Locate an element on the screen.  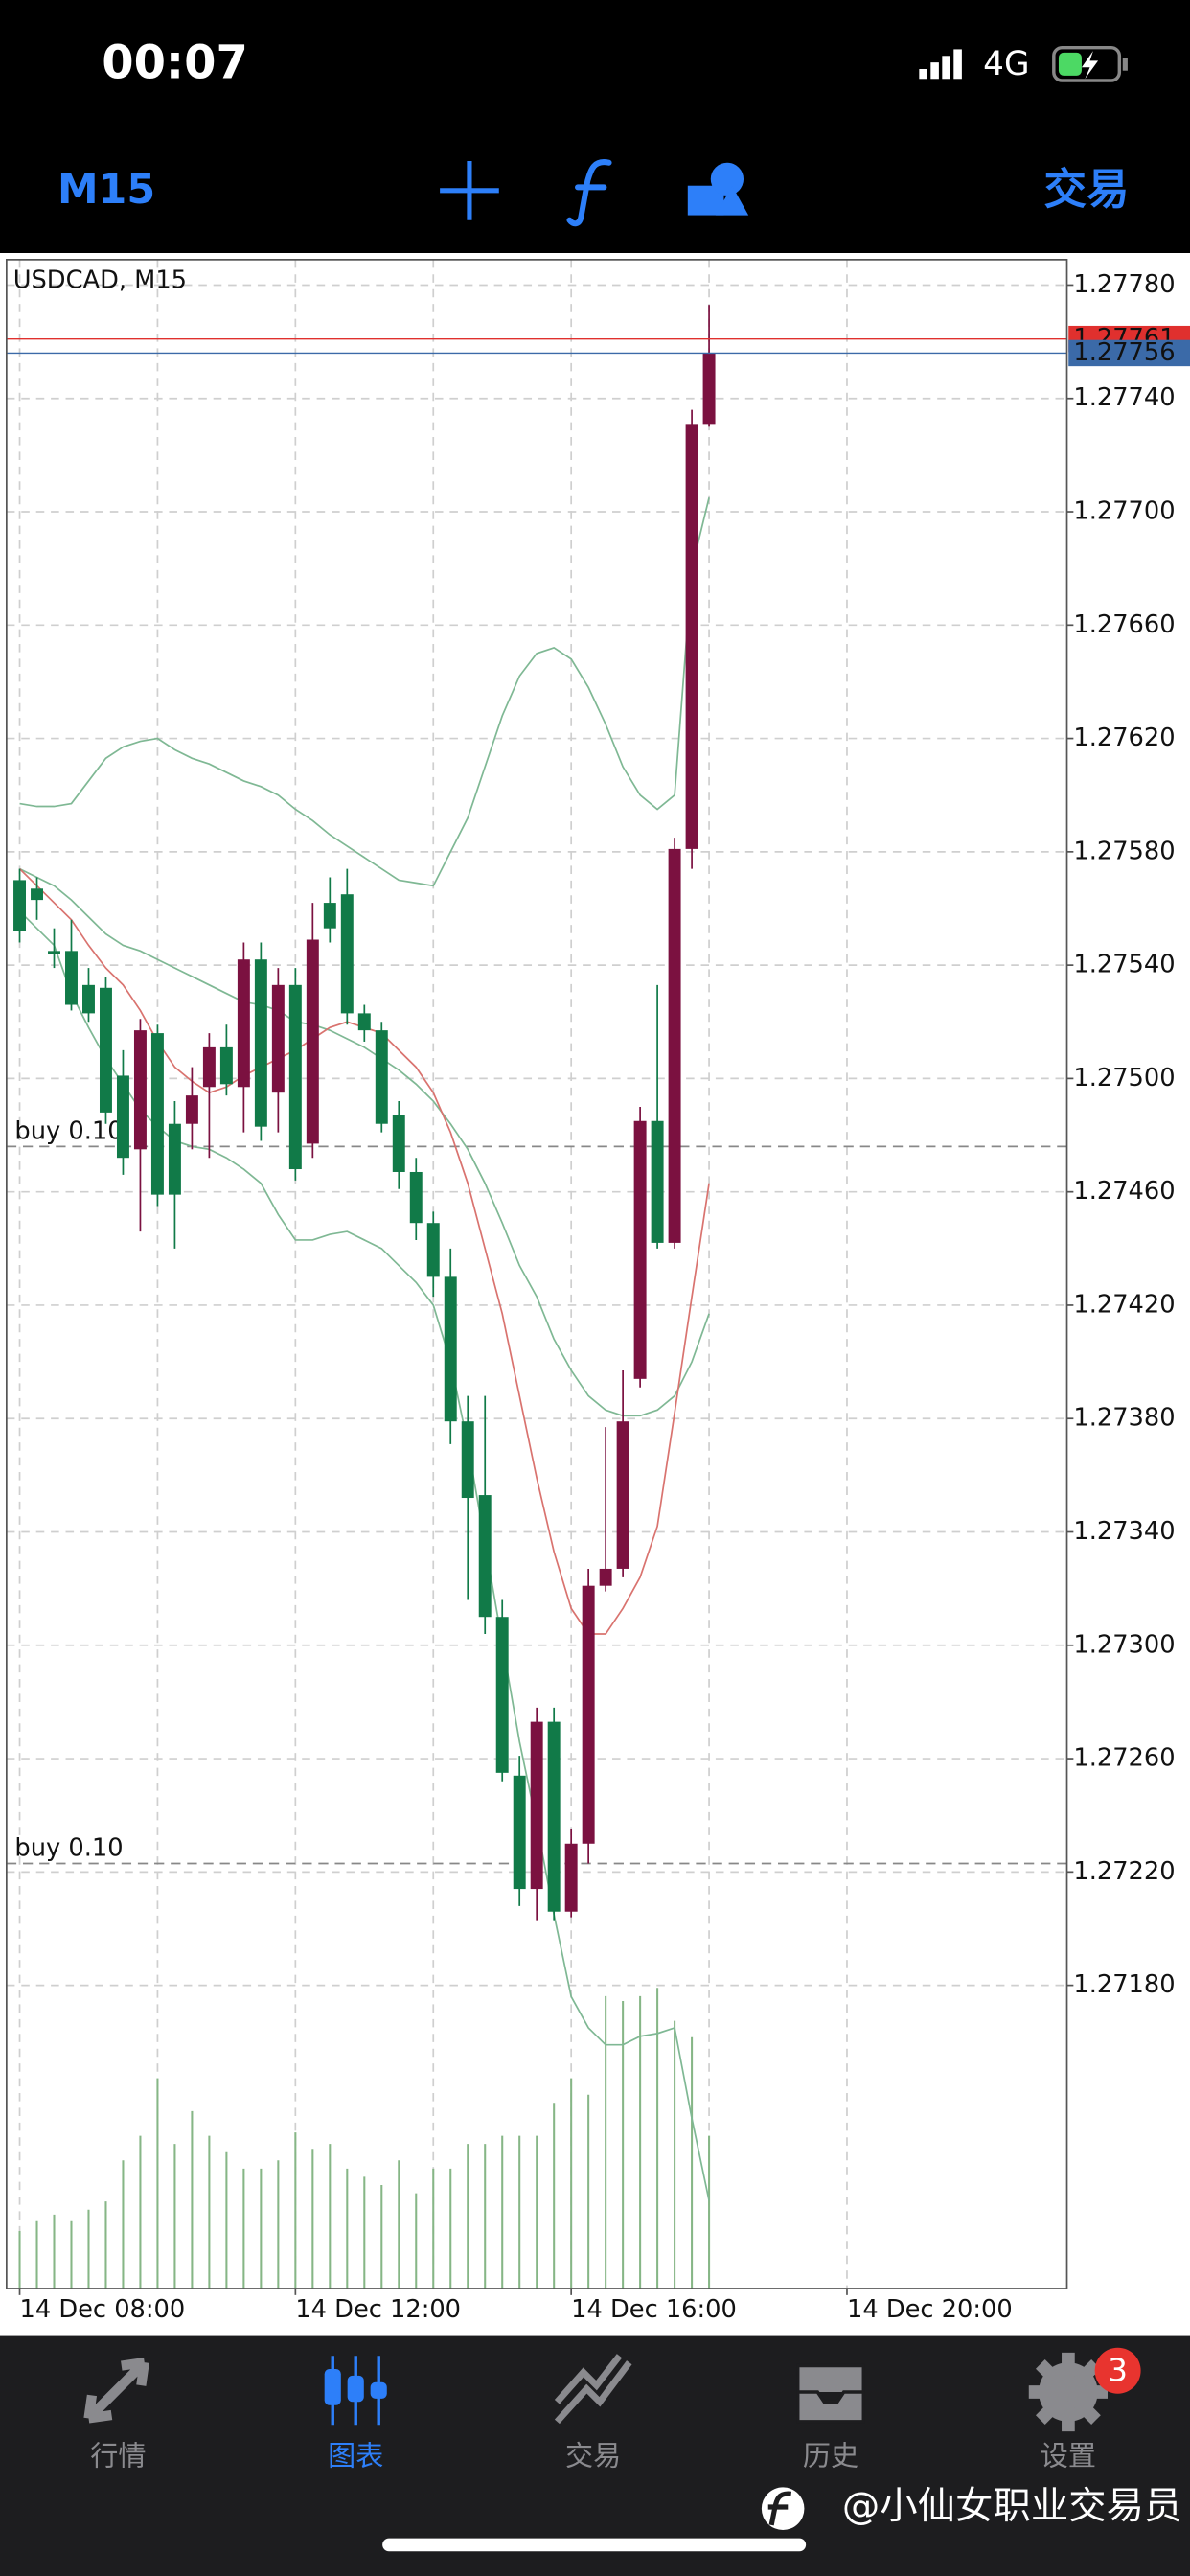
tab-label: 交易 is located at coordinates (593, 2456).